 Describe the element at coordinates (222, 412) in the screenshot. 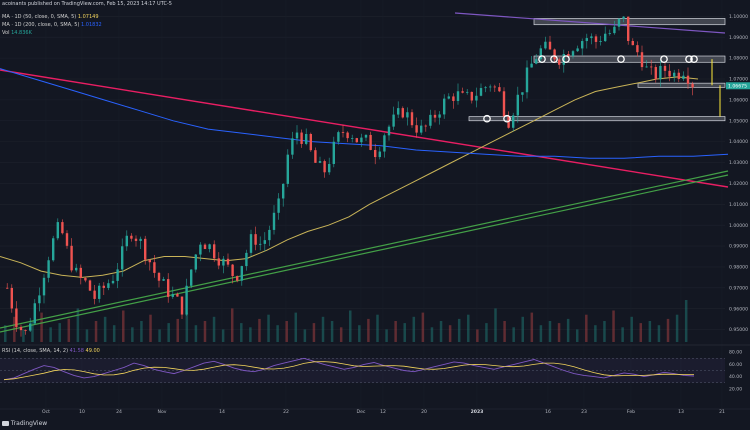

I see `time-tick-label: 14` at that location.